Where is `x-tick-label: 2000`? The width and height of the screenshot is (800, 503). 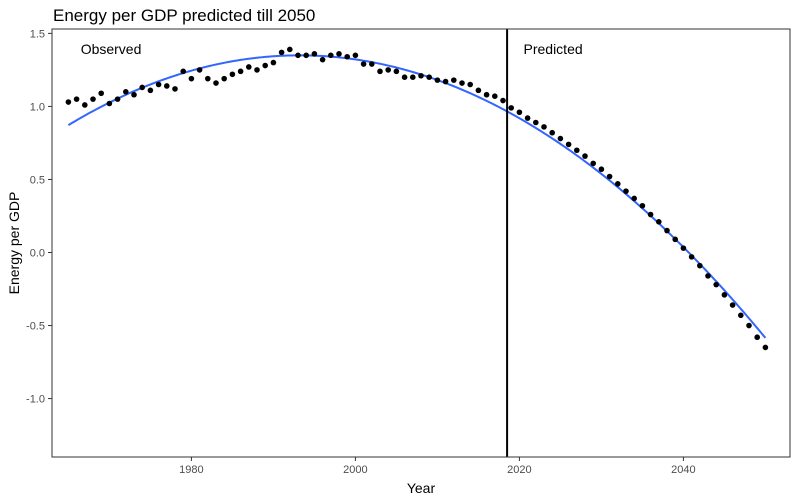 x-tick-label: 2000 is located at coordinates (355, 470).